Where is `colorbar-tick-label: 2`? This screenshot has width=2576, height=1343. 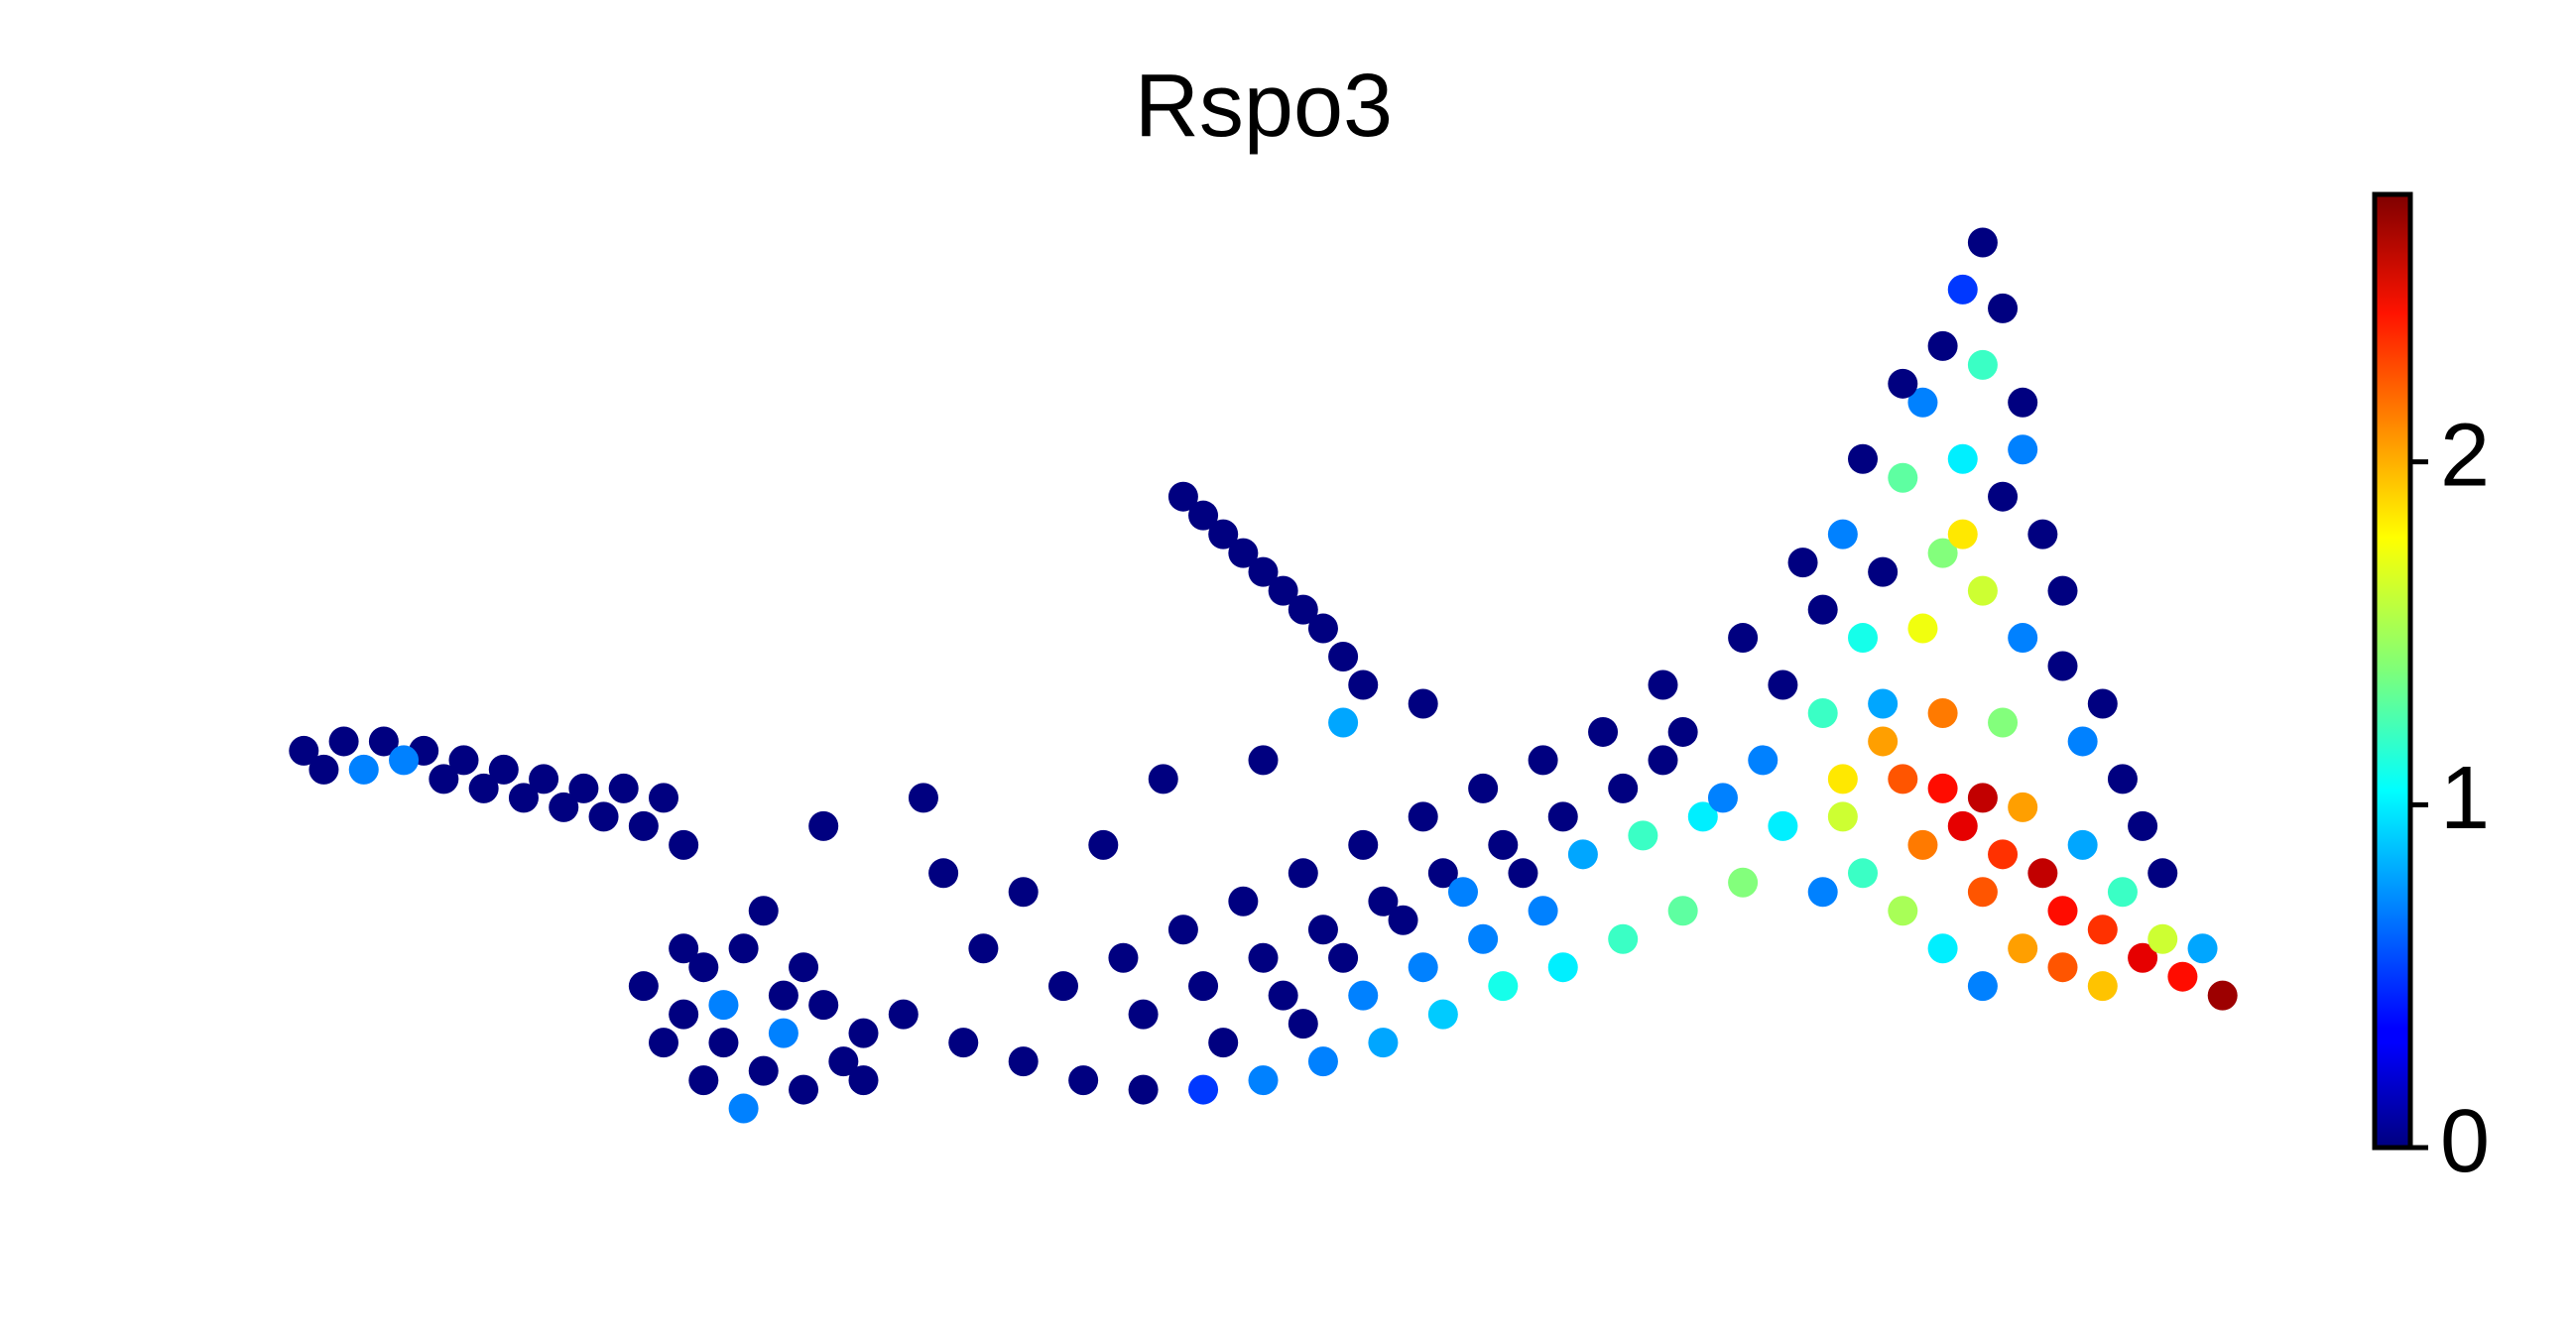
colorbar-tick-label: 2 is located at coordinates (2465, 455).